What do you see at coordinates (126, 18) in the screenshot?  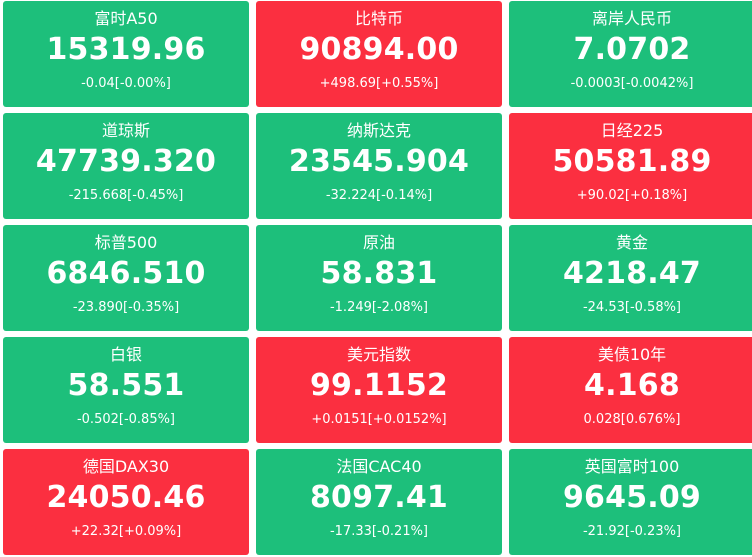 I see `instrument-name: 富时A50` at bounding box center [126, 18].